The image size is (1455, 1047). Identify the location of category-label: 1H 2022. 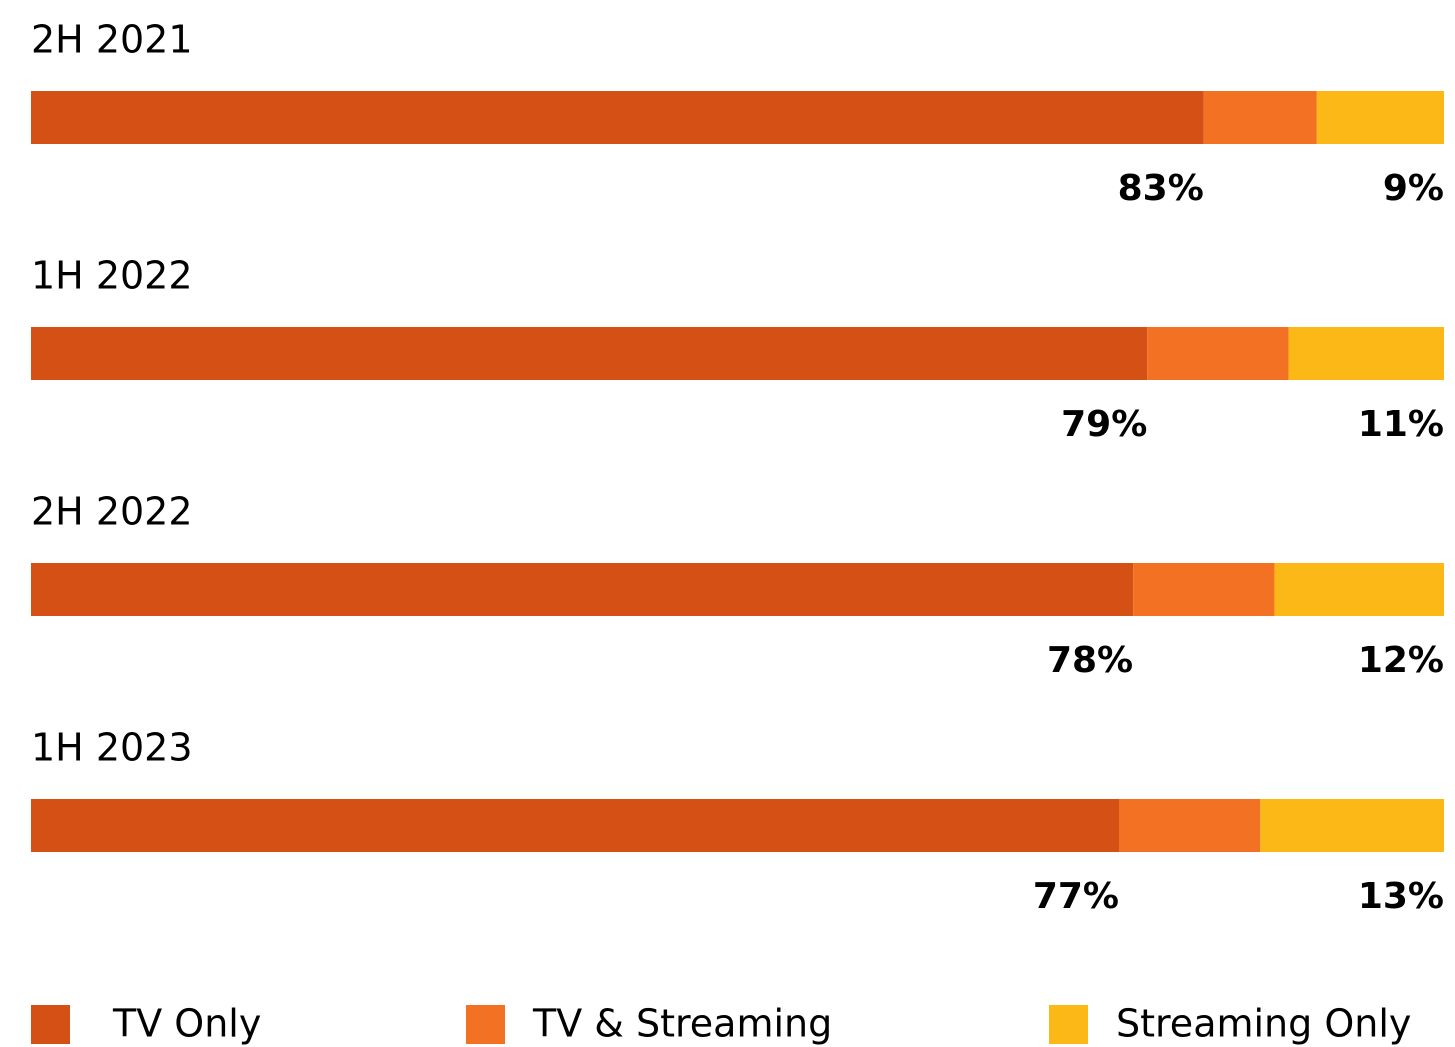
(112, 276).